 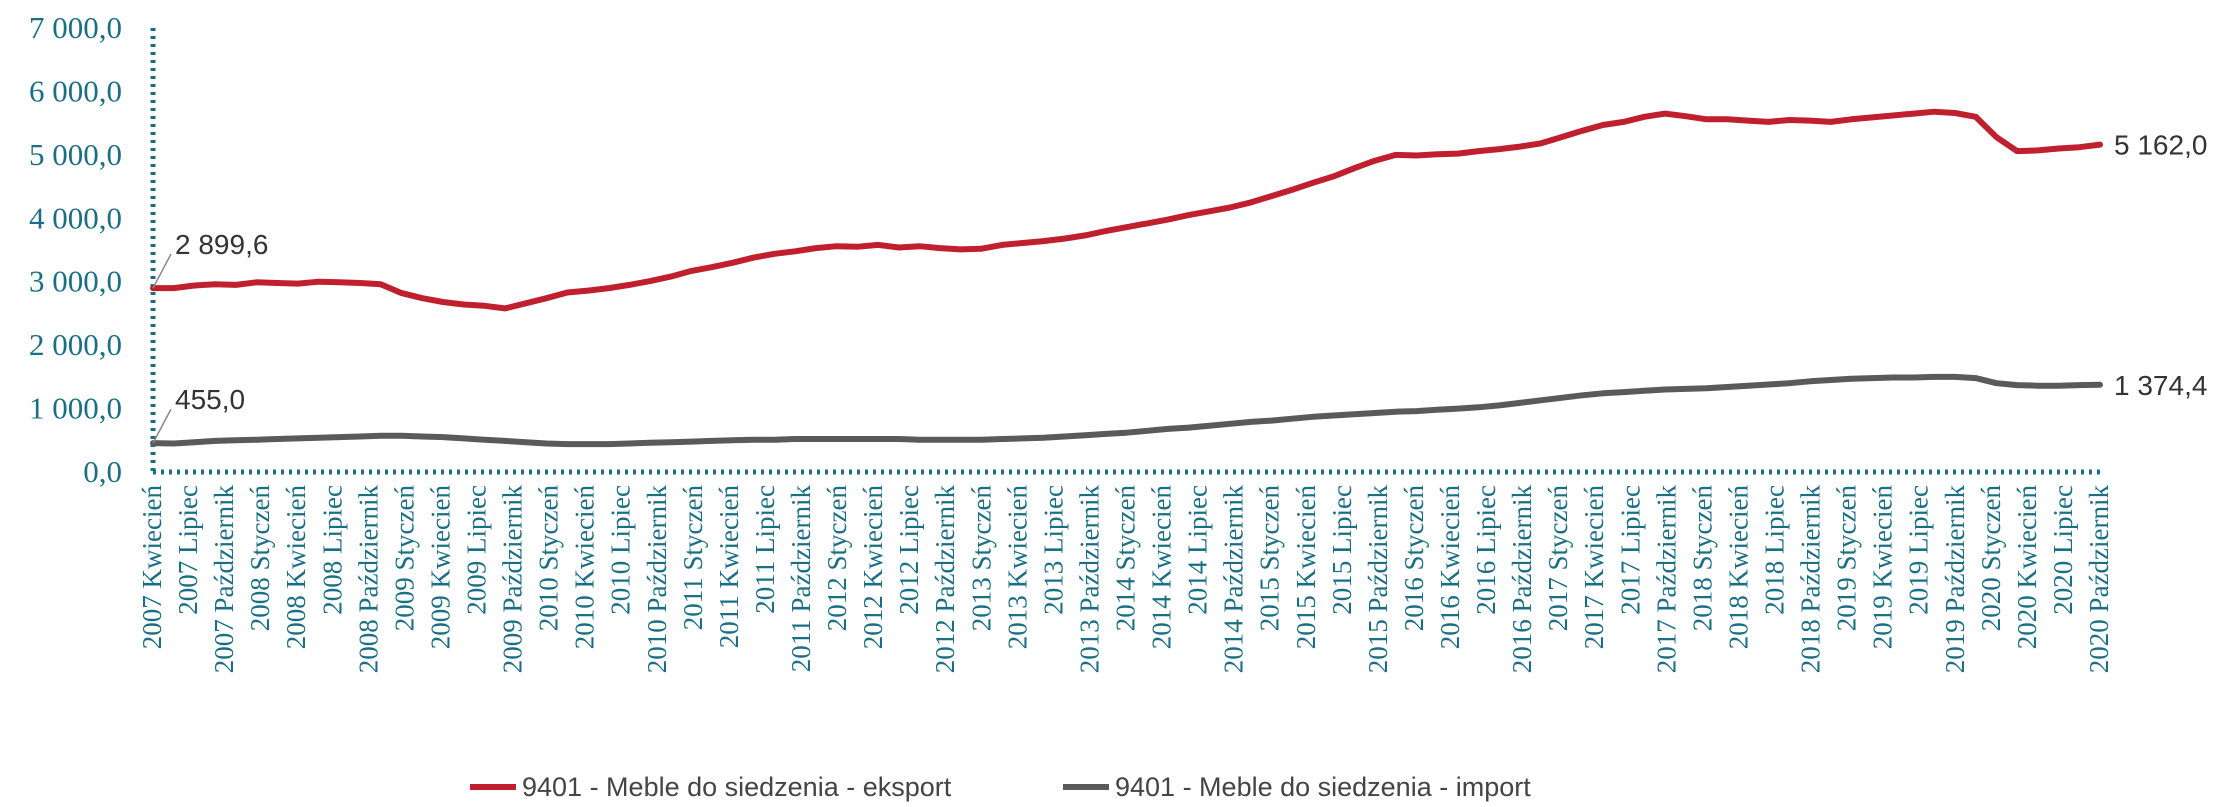 I want to click on x-tick-label: 2012 Październik, so click(x=945, y=579).